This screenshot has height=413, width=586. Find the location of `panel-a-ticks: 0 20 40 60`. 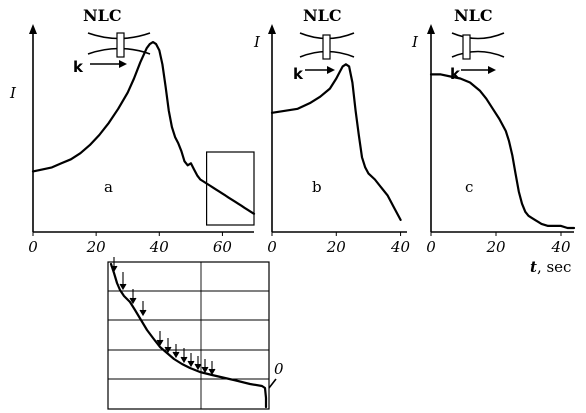

panel-a-ticks: 0 20 40 60 is located at coordinates (130, 244).